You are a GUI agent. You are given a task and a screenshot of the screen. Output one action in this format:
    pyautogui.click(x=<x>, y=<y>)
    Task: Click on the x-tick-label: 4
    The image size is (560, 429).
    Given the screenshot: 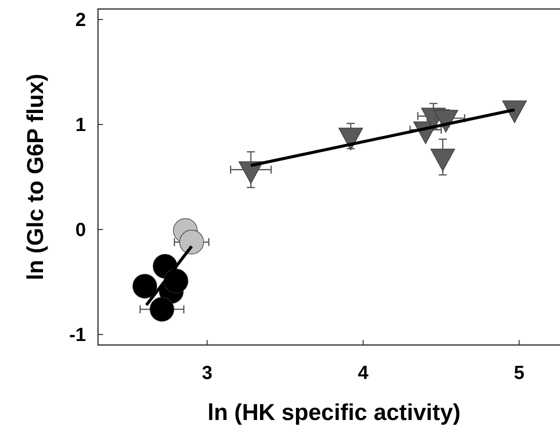 What is the action you would take?
    pyautogui.click(x=363, y=373)
    